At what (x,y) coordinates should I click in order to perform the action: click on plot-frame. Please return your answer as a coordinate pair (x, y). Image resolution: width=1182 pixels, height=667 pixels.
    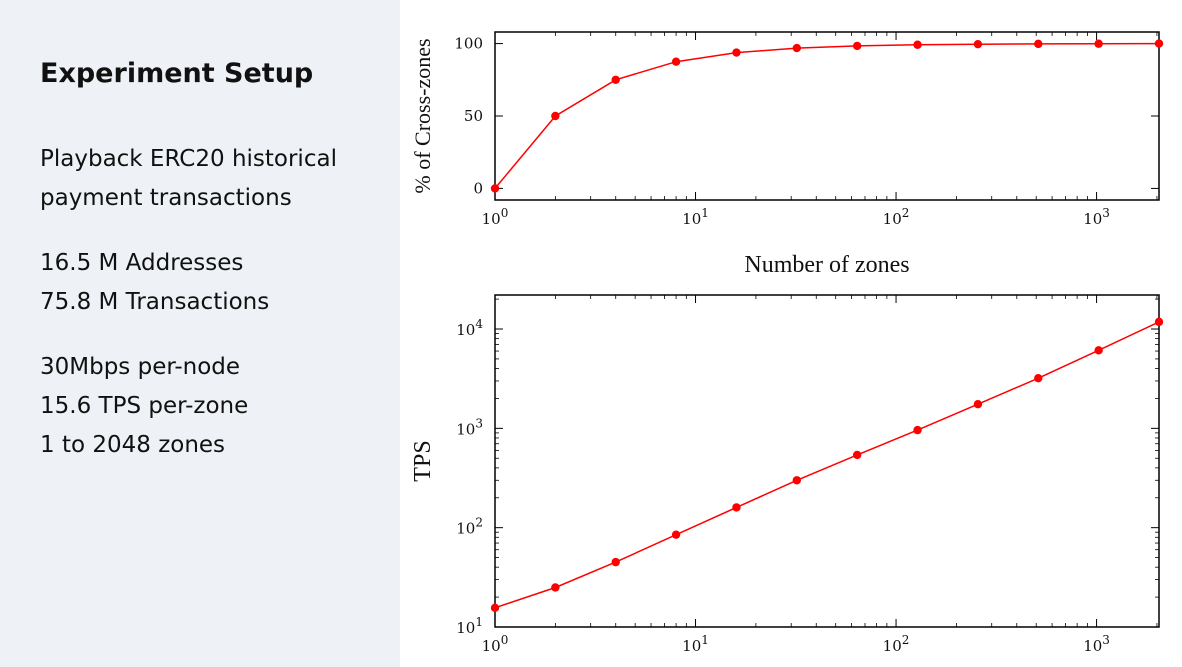
    Looking at the image, I should click on (827, 116).